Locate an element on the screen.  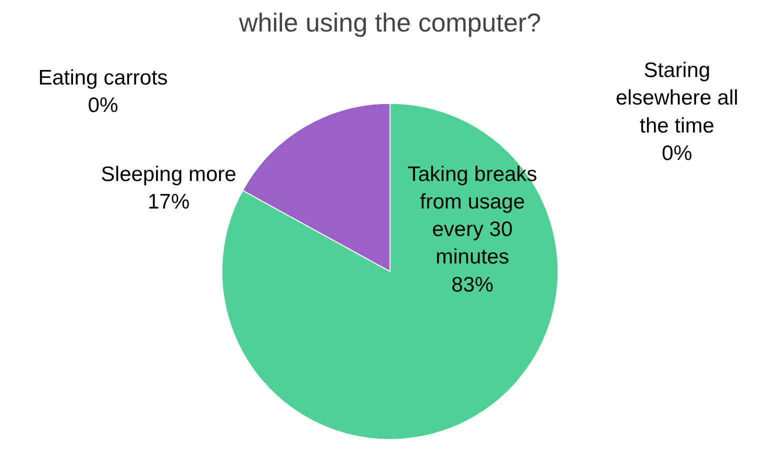
data-label: 17% is located at coordinates (169, 202).